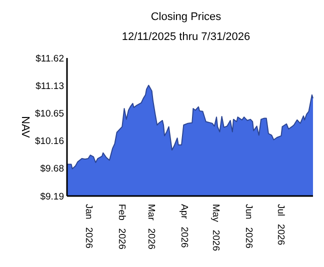  Describe the element at coordinates (280, 225) in the screenshot. I see `x-tick-label: Jul 2026` at that location.